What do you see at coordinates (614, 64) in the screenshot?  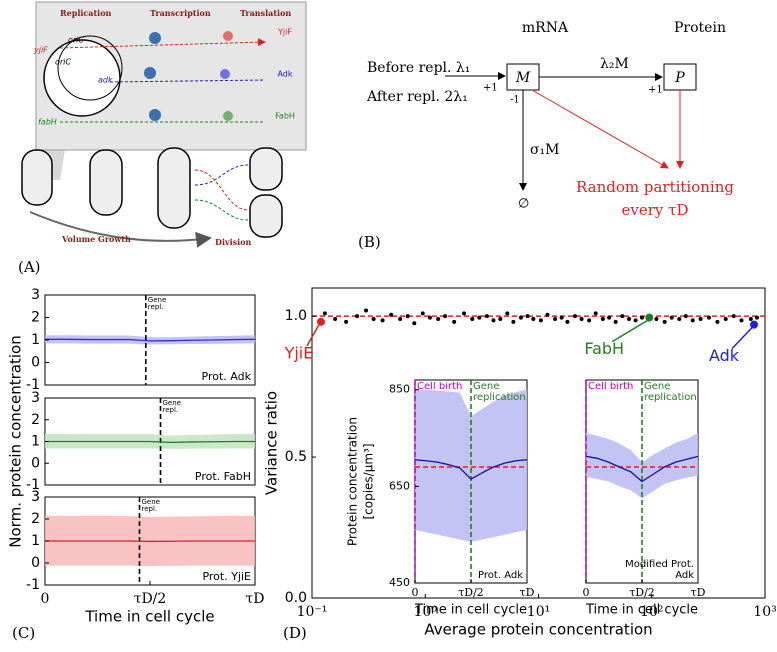 I see `rate-label: λ₂M` at bounding box center [614, 64].